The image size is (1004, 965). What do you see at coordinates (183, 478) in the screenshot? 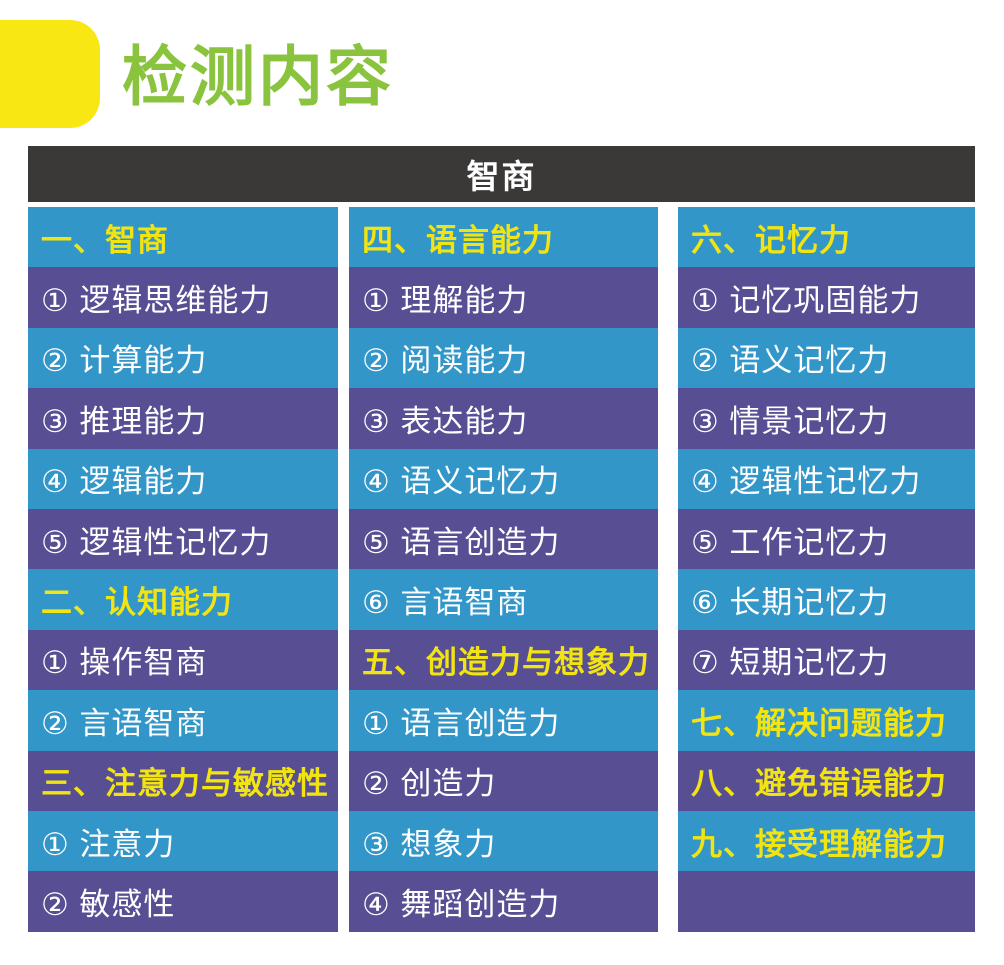
I see `item-row: ④ 逻辑能力` at bounding box center [183, 478].